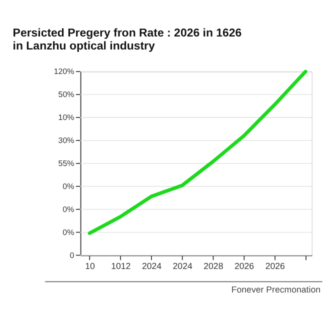  Describe the element at coordinates (121, 265) in the screenshot. I see `x-tick-label: 1012` at that location.